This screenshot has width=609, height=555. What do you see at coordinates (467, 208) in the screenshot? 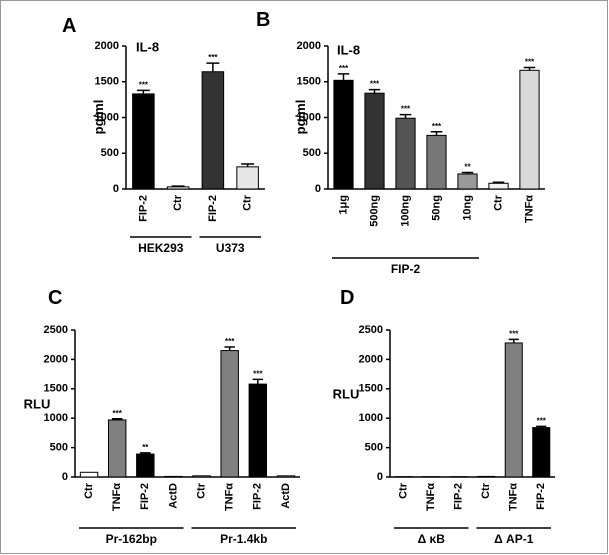
I see `x-tick-label: 10ng` at bounding box center [467, 208].